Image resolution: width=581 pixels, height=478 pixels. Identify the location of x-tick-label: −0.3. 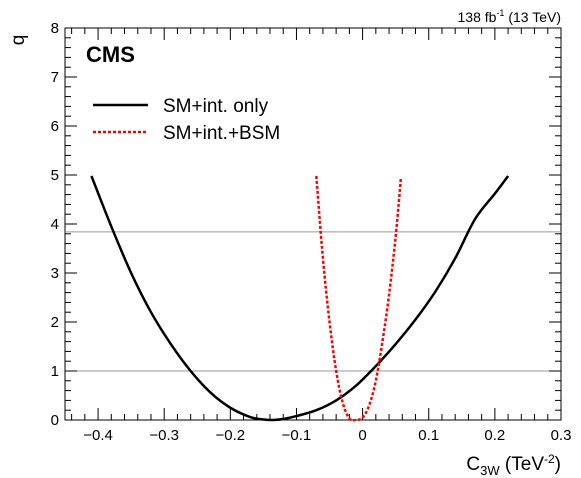
(164, 435).